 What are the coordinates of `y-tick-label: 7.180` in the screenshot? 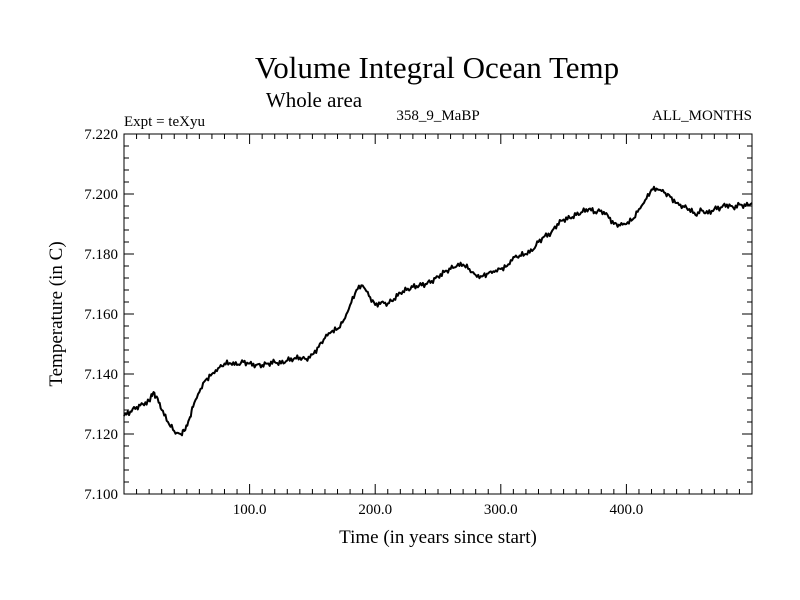 It's located at (101, 255).